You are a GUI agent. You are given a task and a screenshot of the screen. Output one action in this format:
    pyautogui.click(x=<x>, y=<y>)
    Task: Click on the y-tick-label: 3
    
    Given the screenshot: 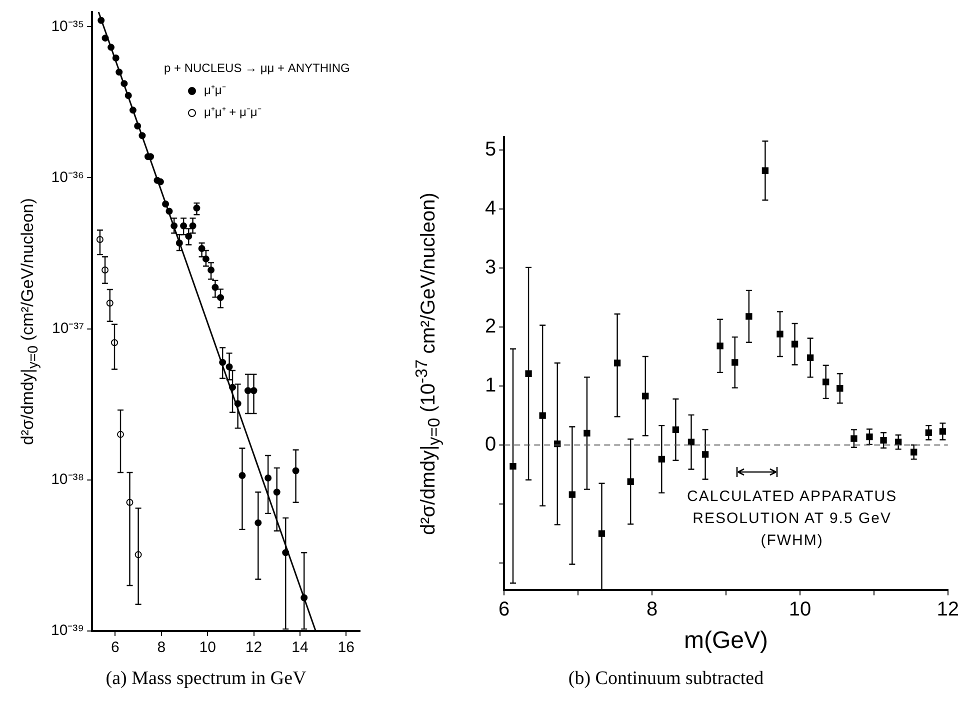 What is the action you would take?
    pyautogui.click(x=490, y=267)
    